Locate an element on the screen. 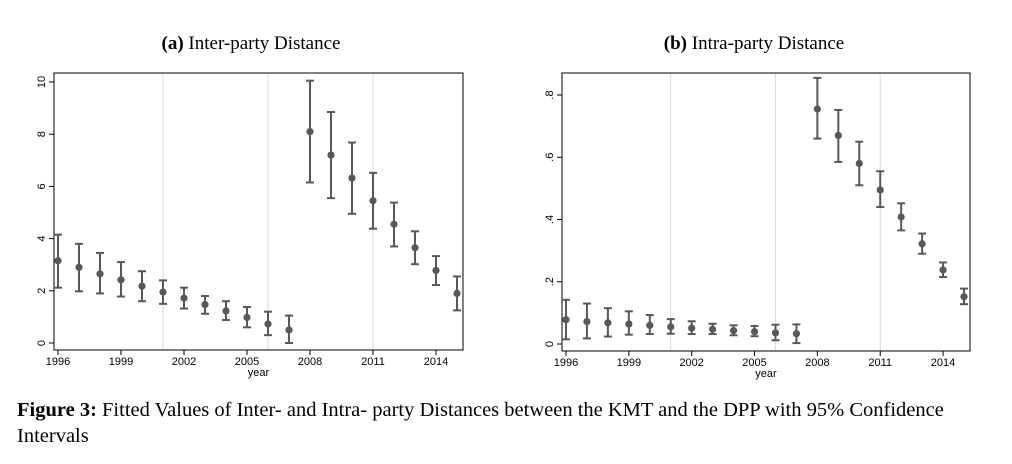  panel-b-title-text: Intra-party Distance is located at coordinates (768, 43).